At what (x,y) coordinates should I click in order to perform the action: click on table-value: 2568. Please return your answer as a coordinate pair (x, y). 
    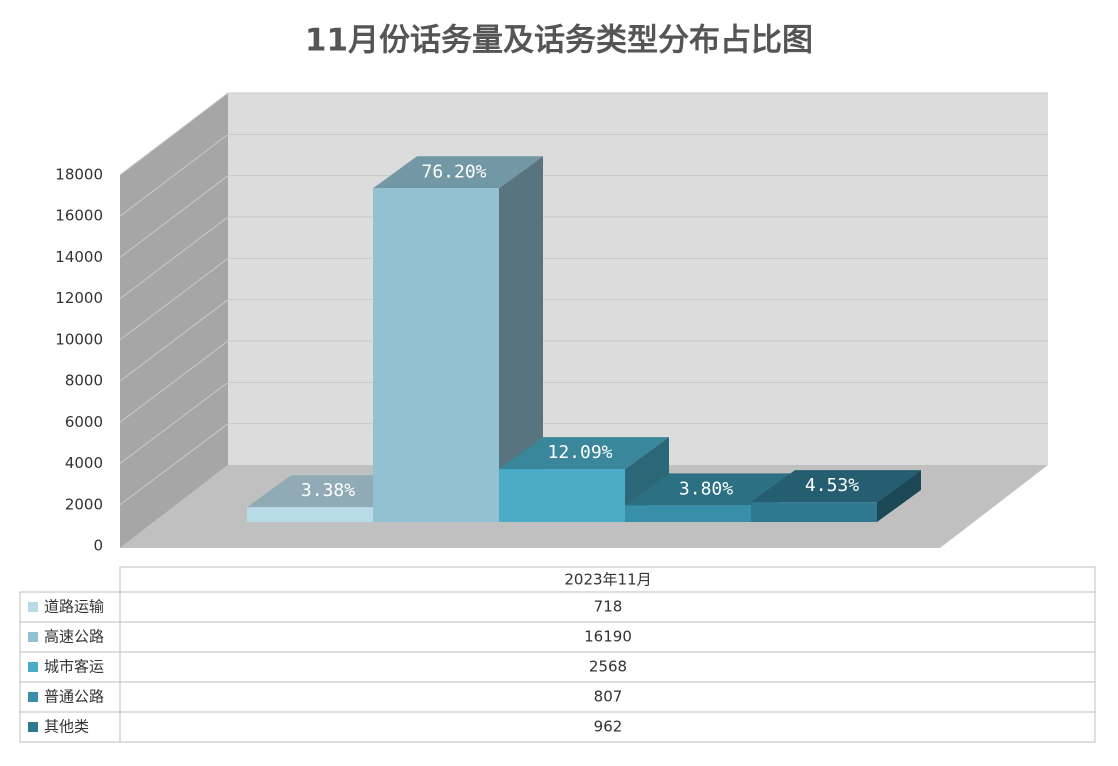
    Looking at the image, I should click on (608, 667).